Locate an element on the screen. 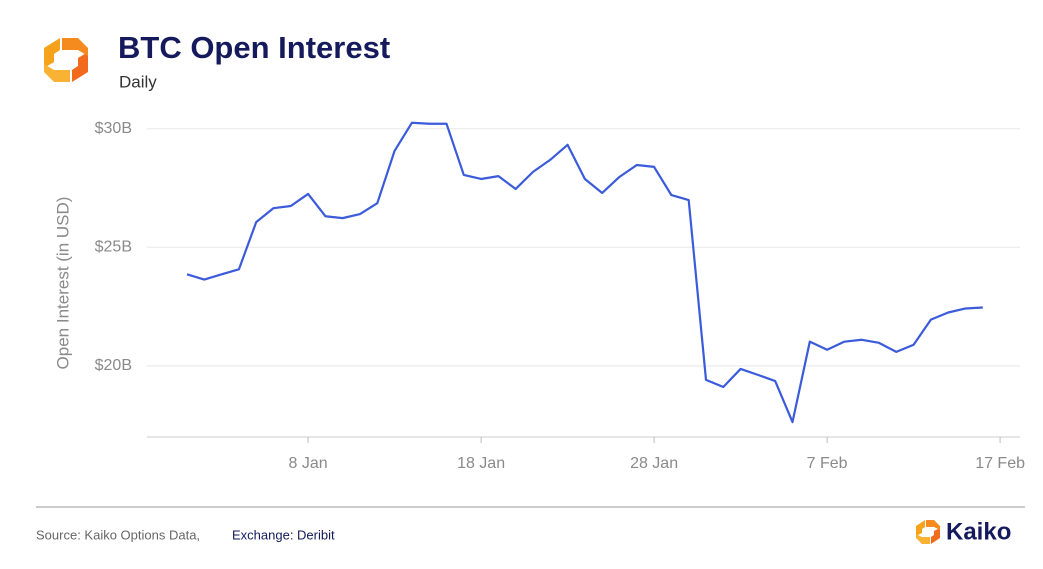 The image size is (1043, 569). brand-name: Kaiko is located at coordinates (978, 531).